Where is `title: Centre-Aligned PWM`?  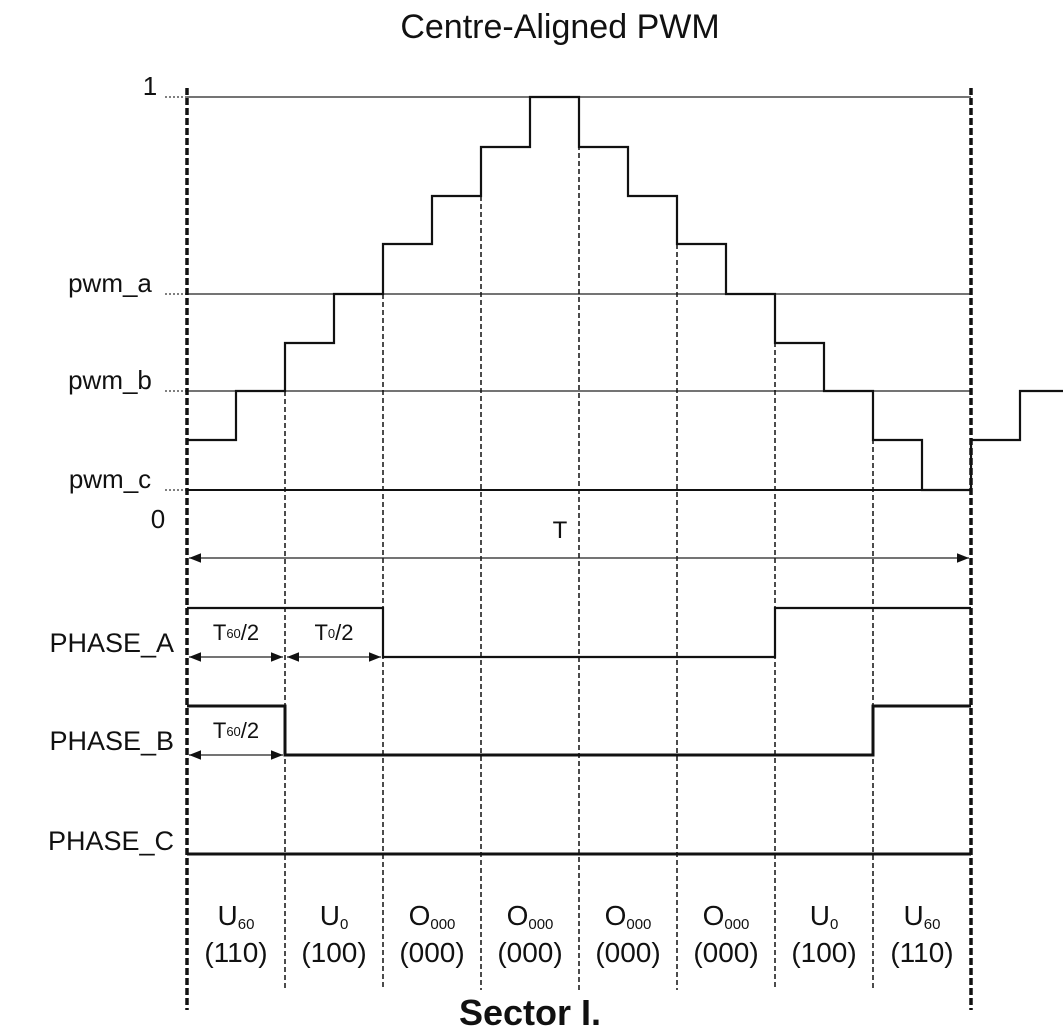 title: Centre-Aligned PWM is located at coordinates (559, 27).